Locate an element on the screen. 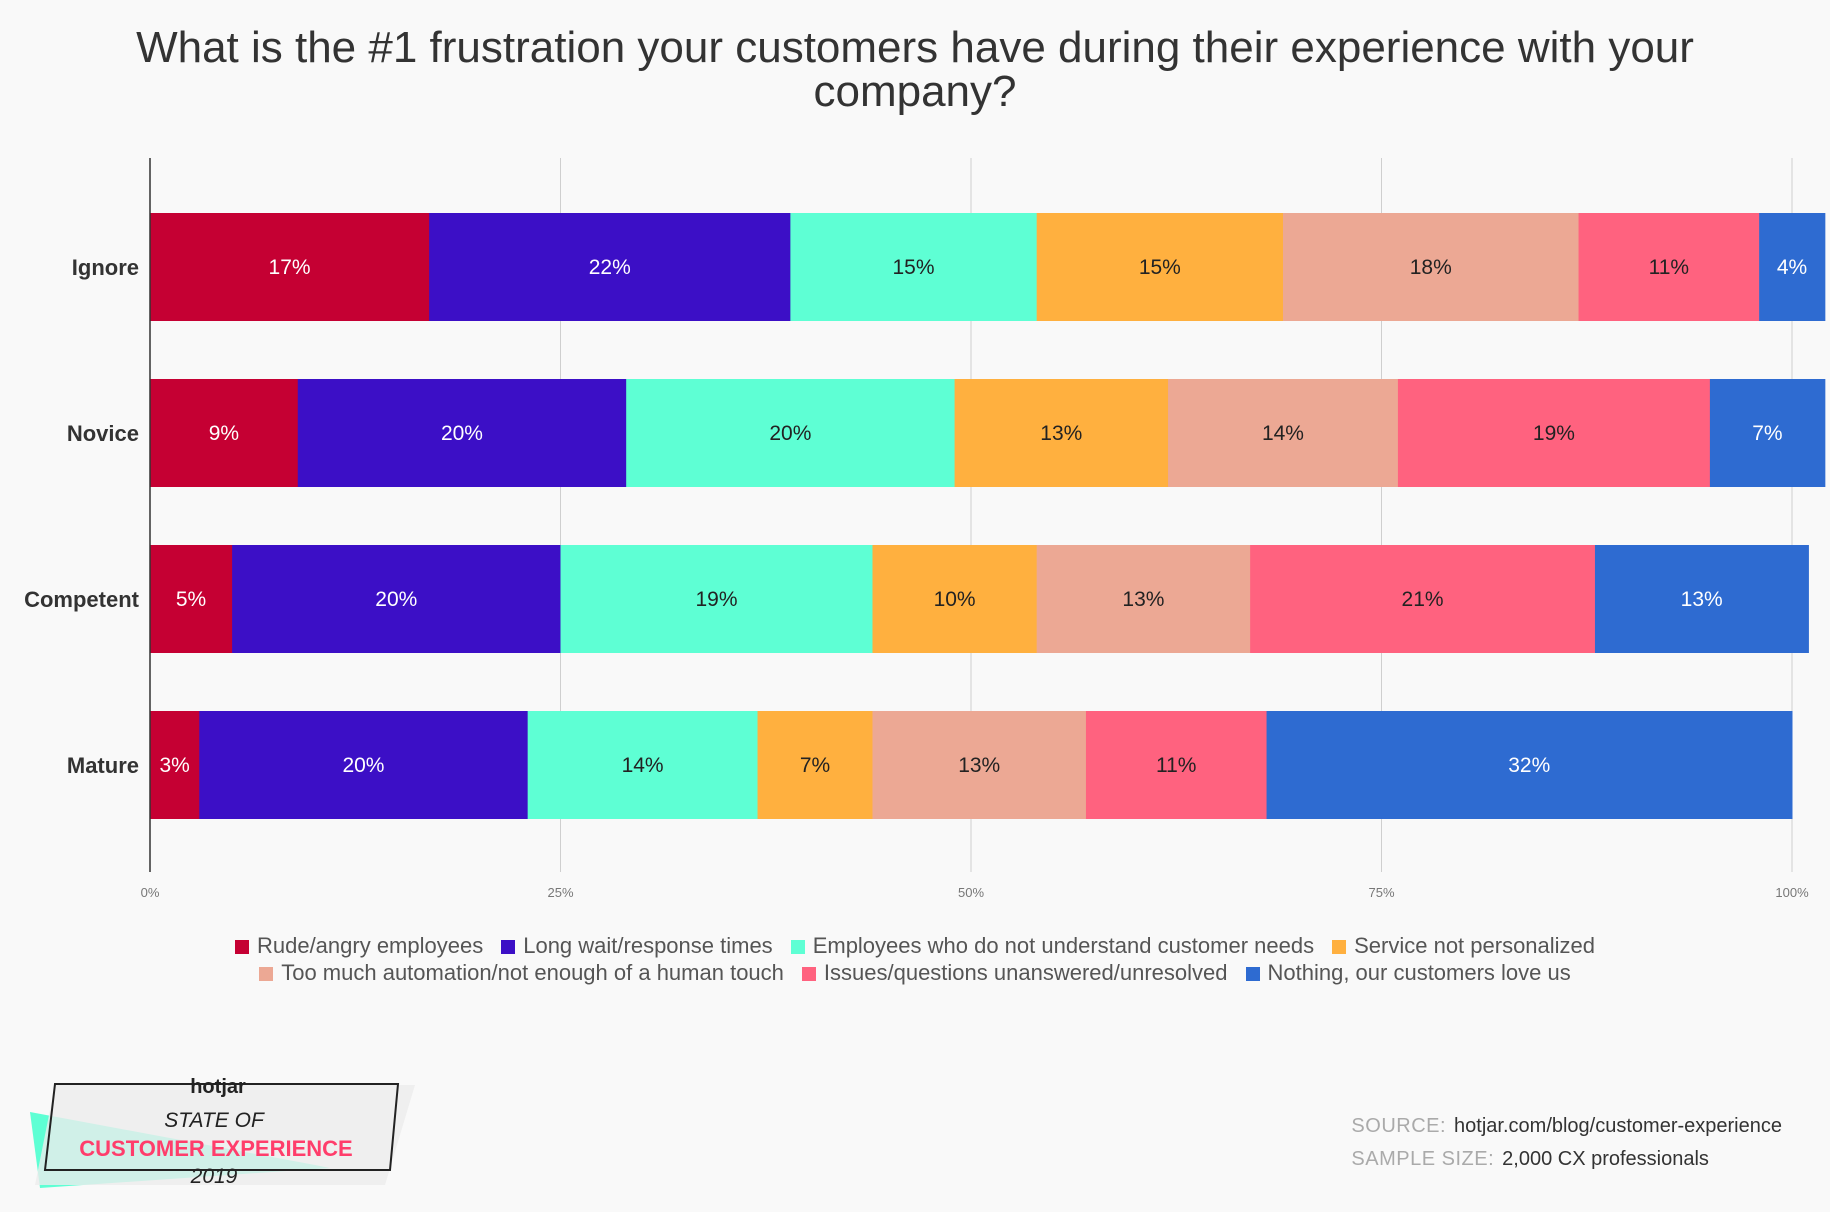  legend-label: Nothing, our customers love us is located at coordinates (1419, 972).